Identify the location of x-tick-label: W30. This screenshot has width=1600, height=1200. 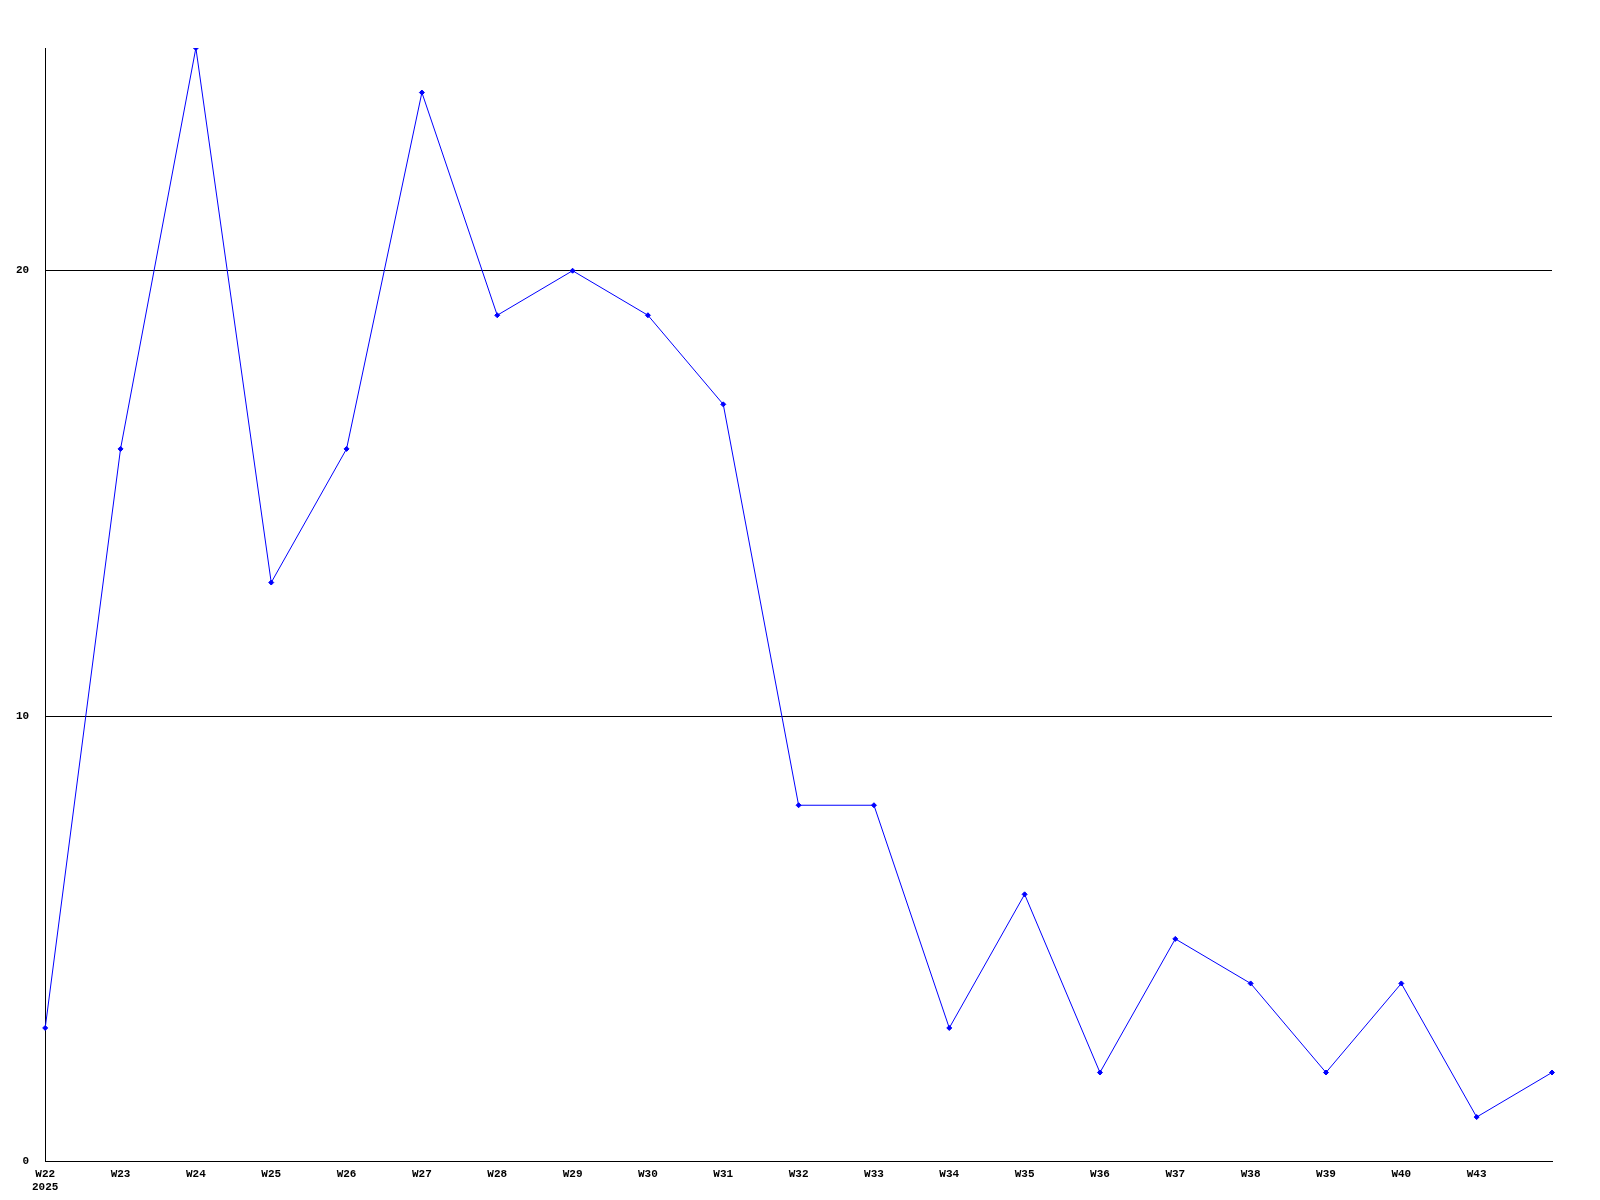
(648, 1173).